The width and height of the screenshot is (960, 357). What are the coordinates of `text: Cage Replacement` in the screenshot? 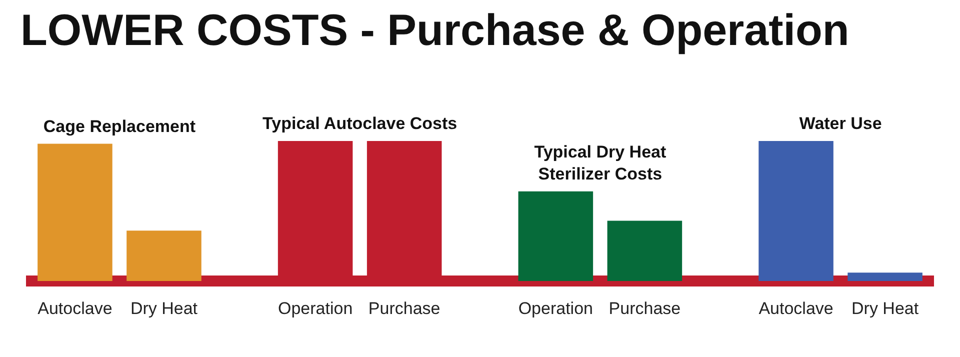 It's located at (119, 126).